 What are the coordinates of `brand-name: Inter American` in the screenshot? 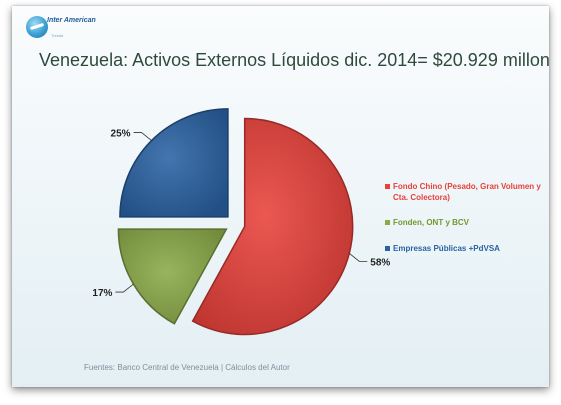 It's located at (71, 20).